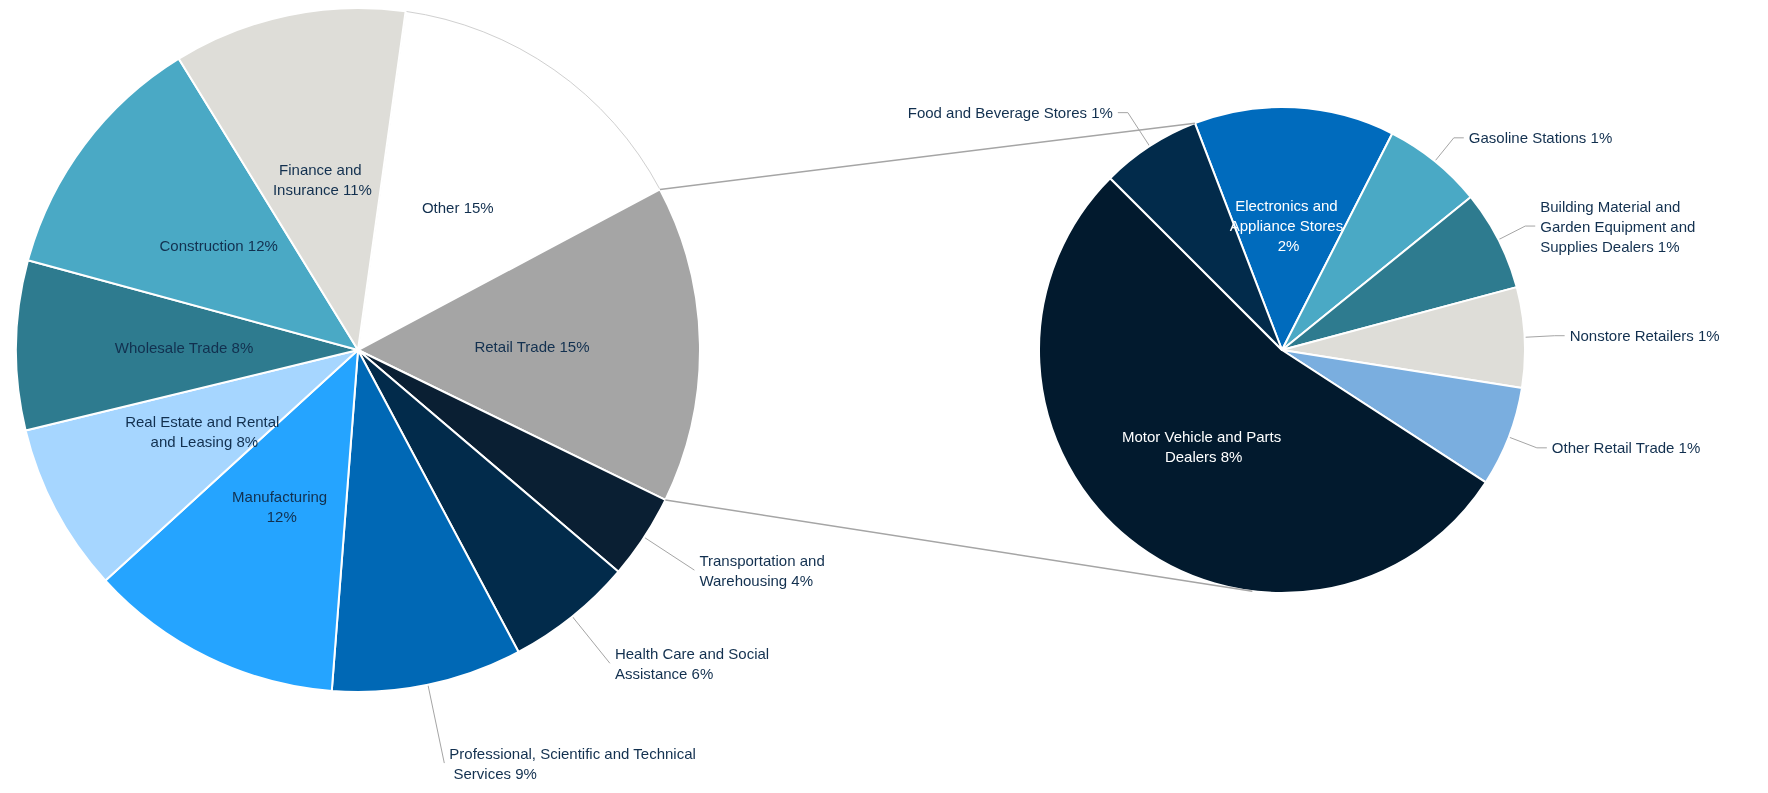 Image resolution: width=1768 pixels, height=793 pixels. What do you see at coordinates (282, 496) in the screenshot?
I see `slice-label: Manufacturing` at bounding box center [282, 496].